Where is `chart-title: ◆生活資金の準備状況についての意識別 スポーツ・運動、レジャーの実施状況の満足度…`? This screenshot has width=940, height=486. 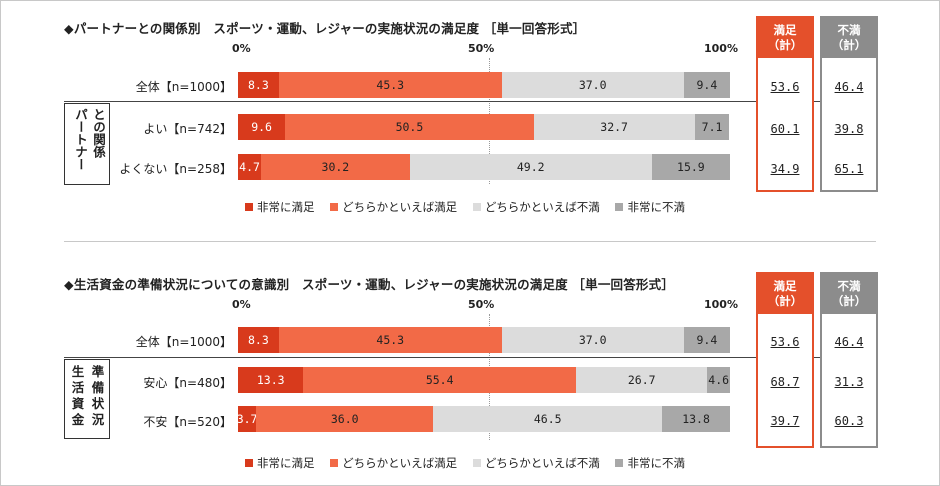
chart-title: ◆生活資金の準備状況についての意識別 スポーツ・運動、レジャーの実施状況の満足度… is located at coordinates (369, 284).